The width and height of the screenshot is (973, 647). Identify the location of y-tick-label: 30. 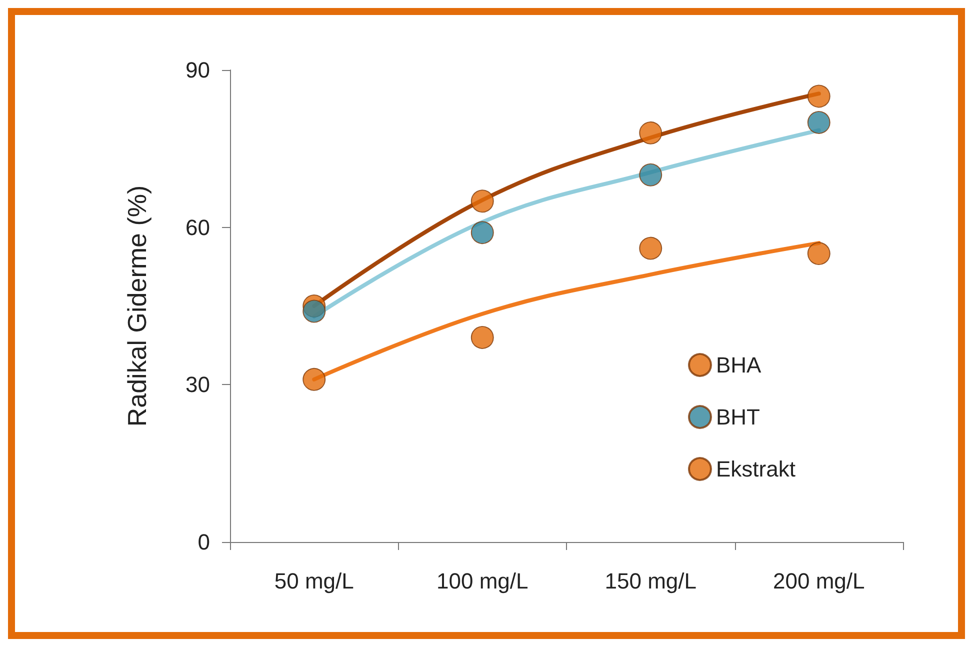
(198, 385).